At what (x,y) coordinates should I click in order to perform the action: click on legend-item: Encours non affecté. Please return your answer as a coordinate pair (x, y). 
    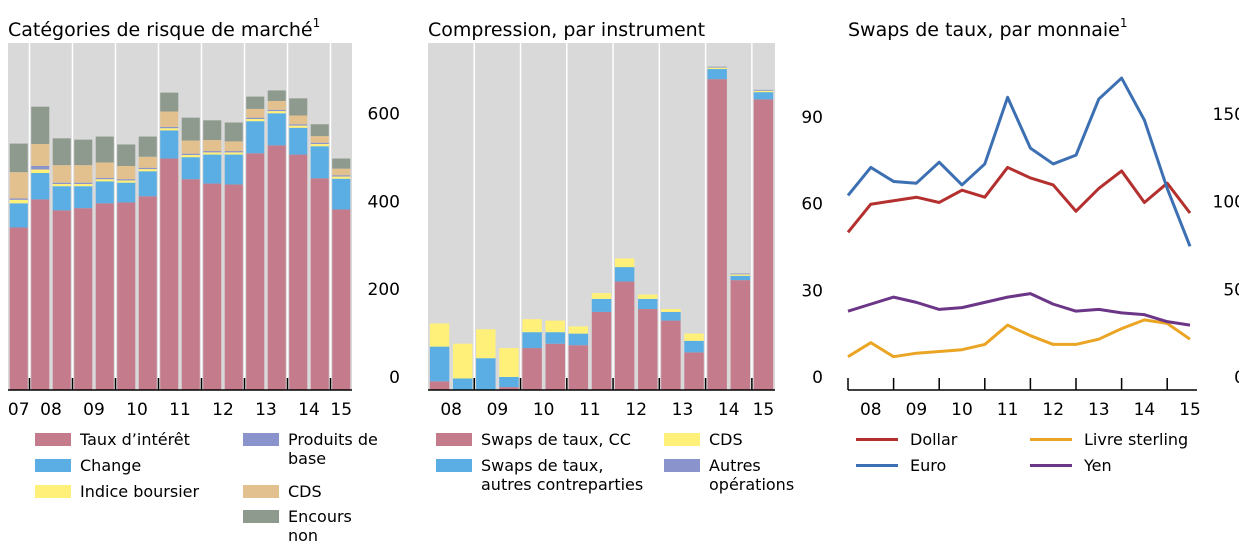
    Looking at the image, I should click on (310, 527).